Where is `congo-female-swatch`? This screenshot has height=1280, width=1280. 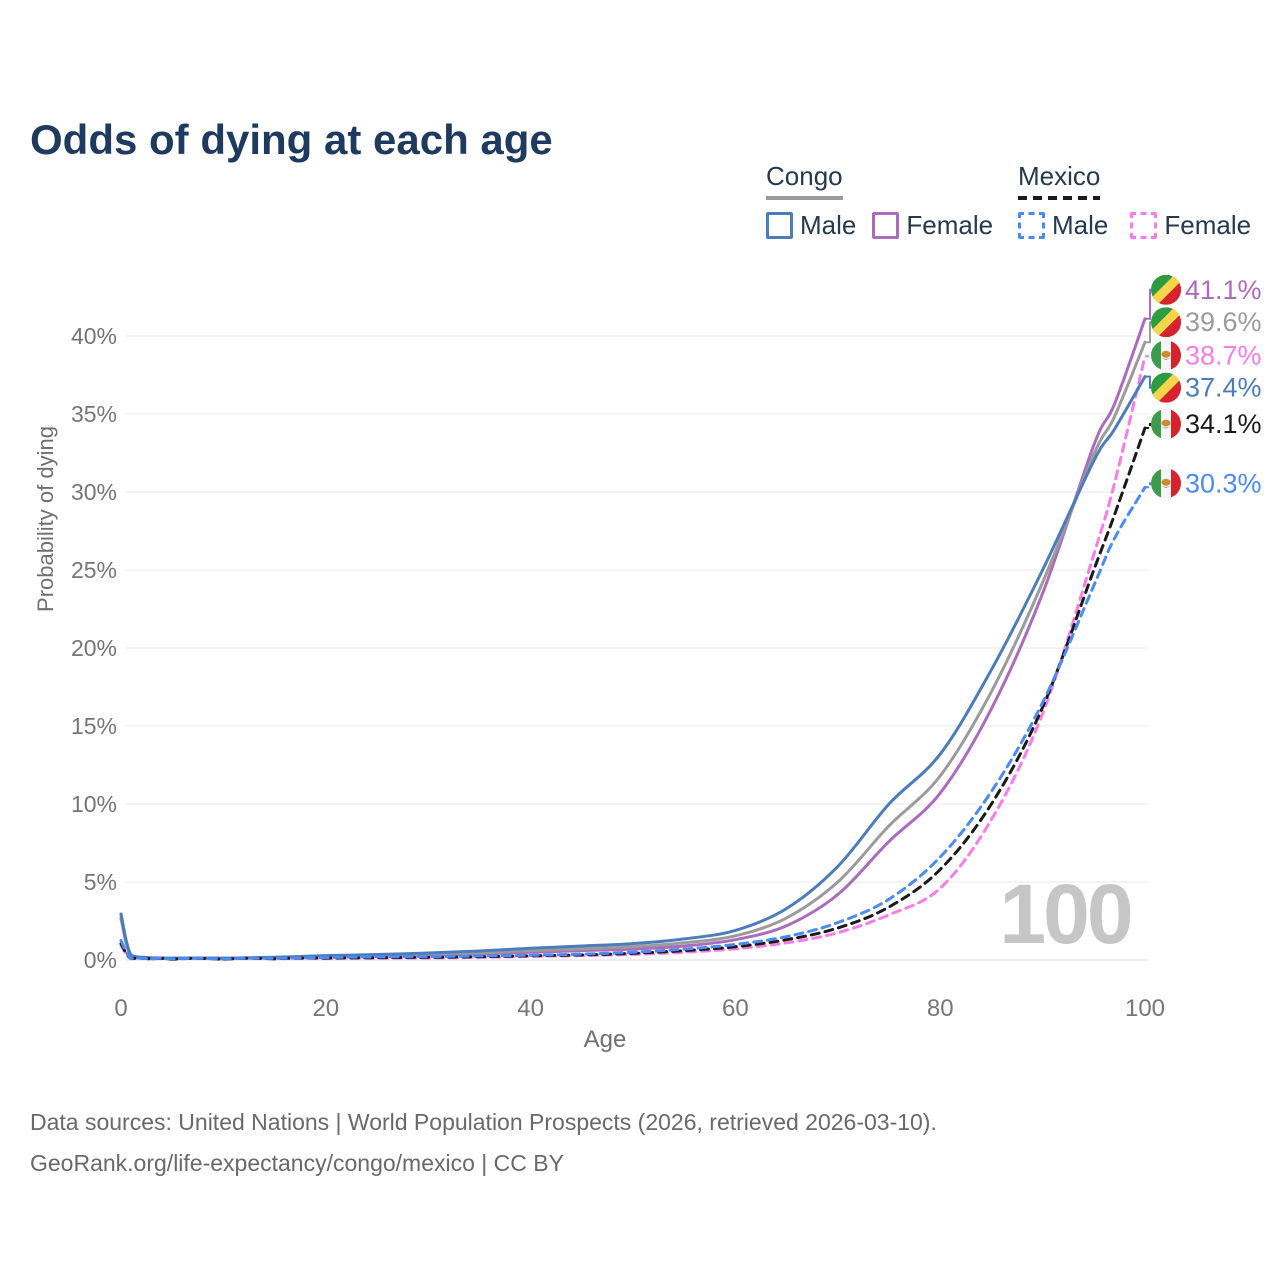
congo-female-swatch is located at coordinates (886, 225).